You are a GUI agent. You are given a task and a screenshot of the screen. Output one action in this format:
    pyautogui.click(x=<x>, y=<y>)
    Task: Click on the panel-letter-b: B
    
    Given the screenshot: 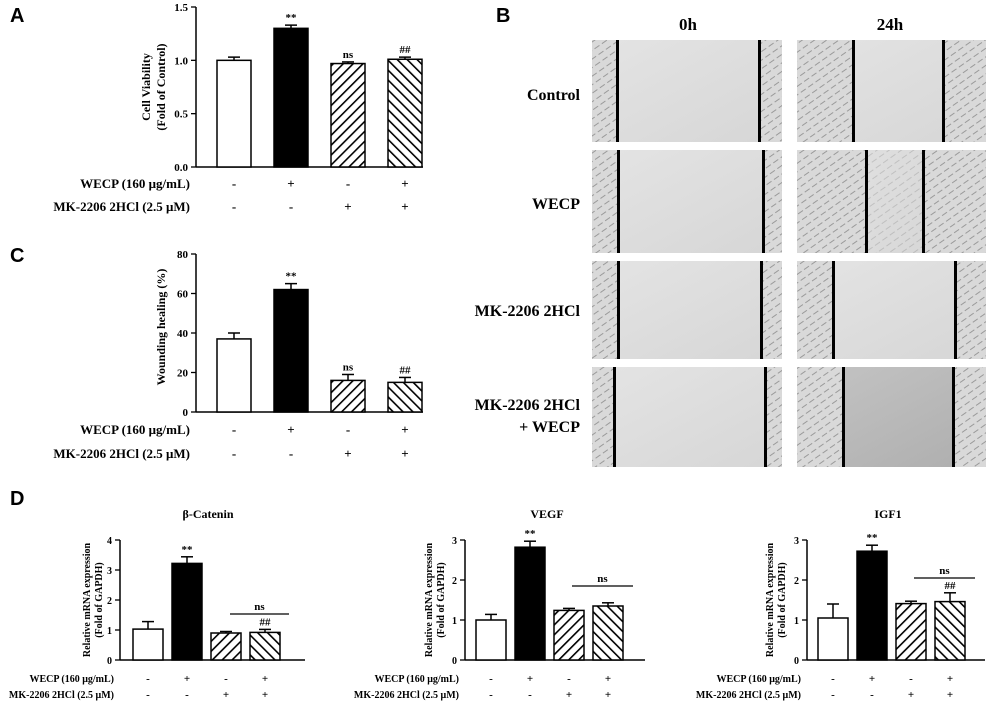 What is the action you would take?
    pyautogui.click(x=503, y=16)
    